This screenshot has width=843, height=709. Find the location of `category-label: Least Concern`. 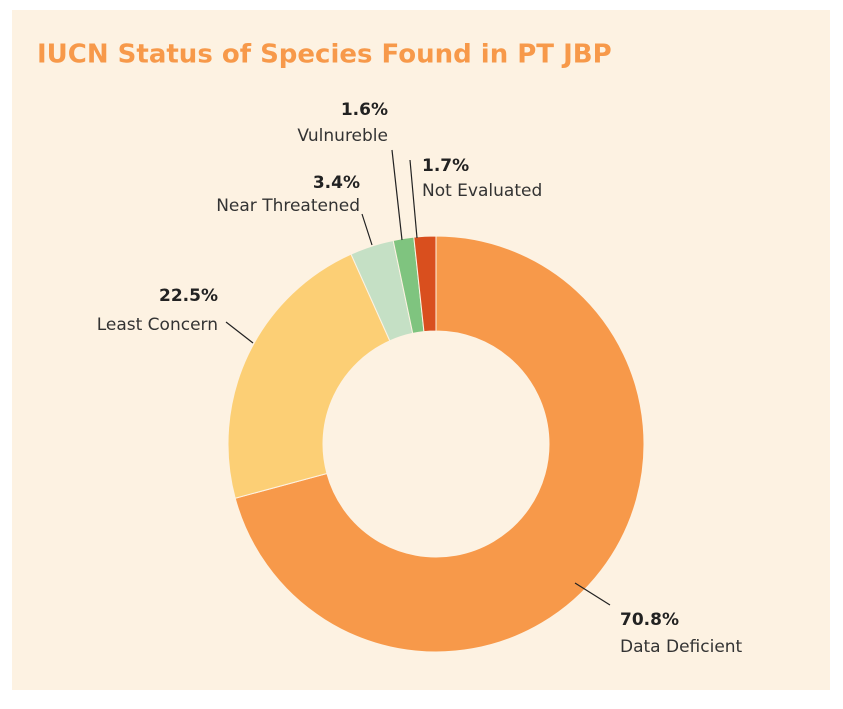

category-label: Least Concern is located at coordinates (157, 325).